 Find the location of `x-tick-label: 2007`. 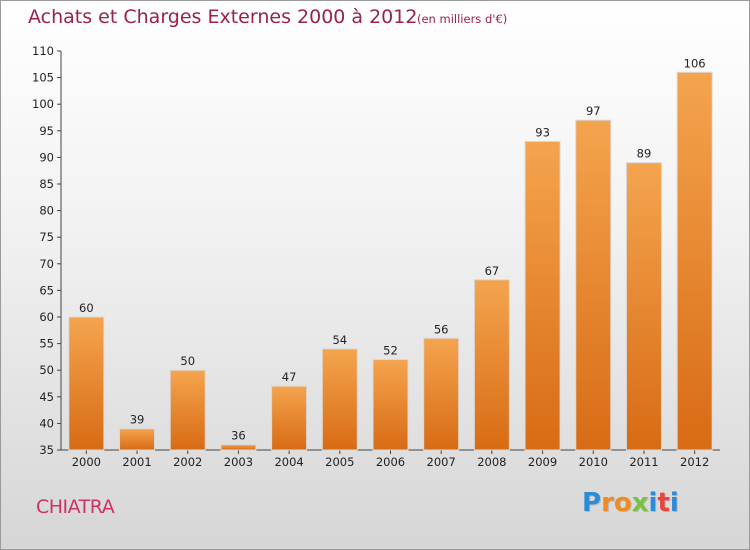

x-tick-label: 2007 is located at coordinates (441, 462).